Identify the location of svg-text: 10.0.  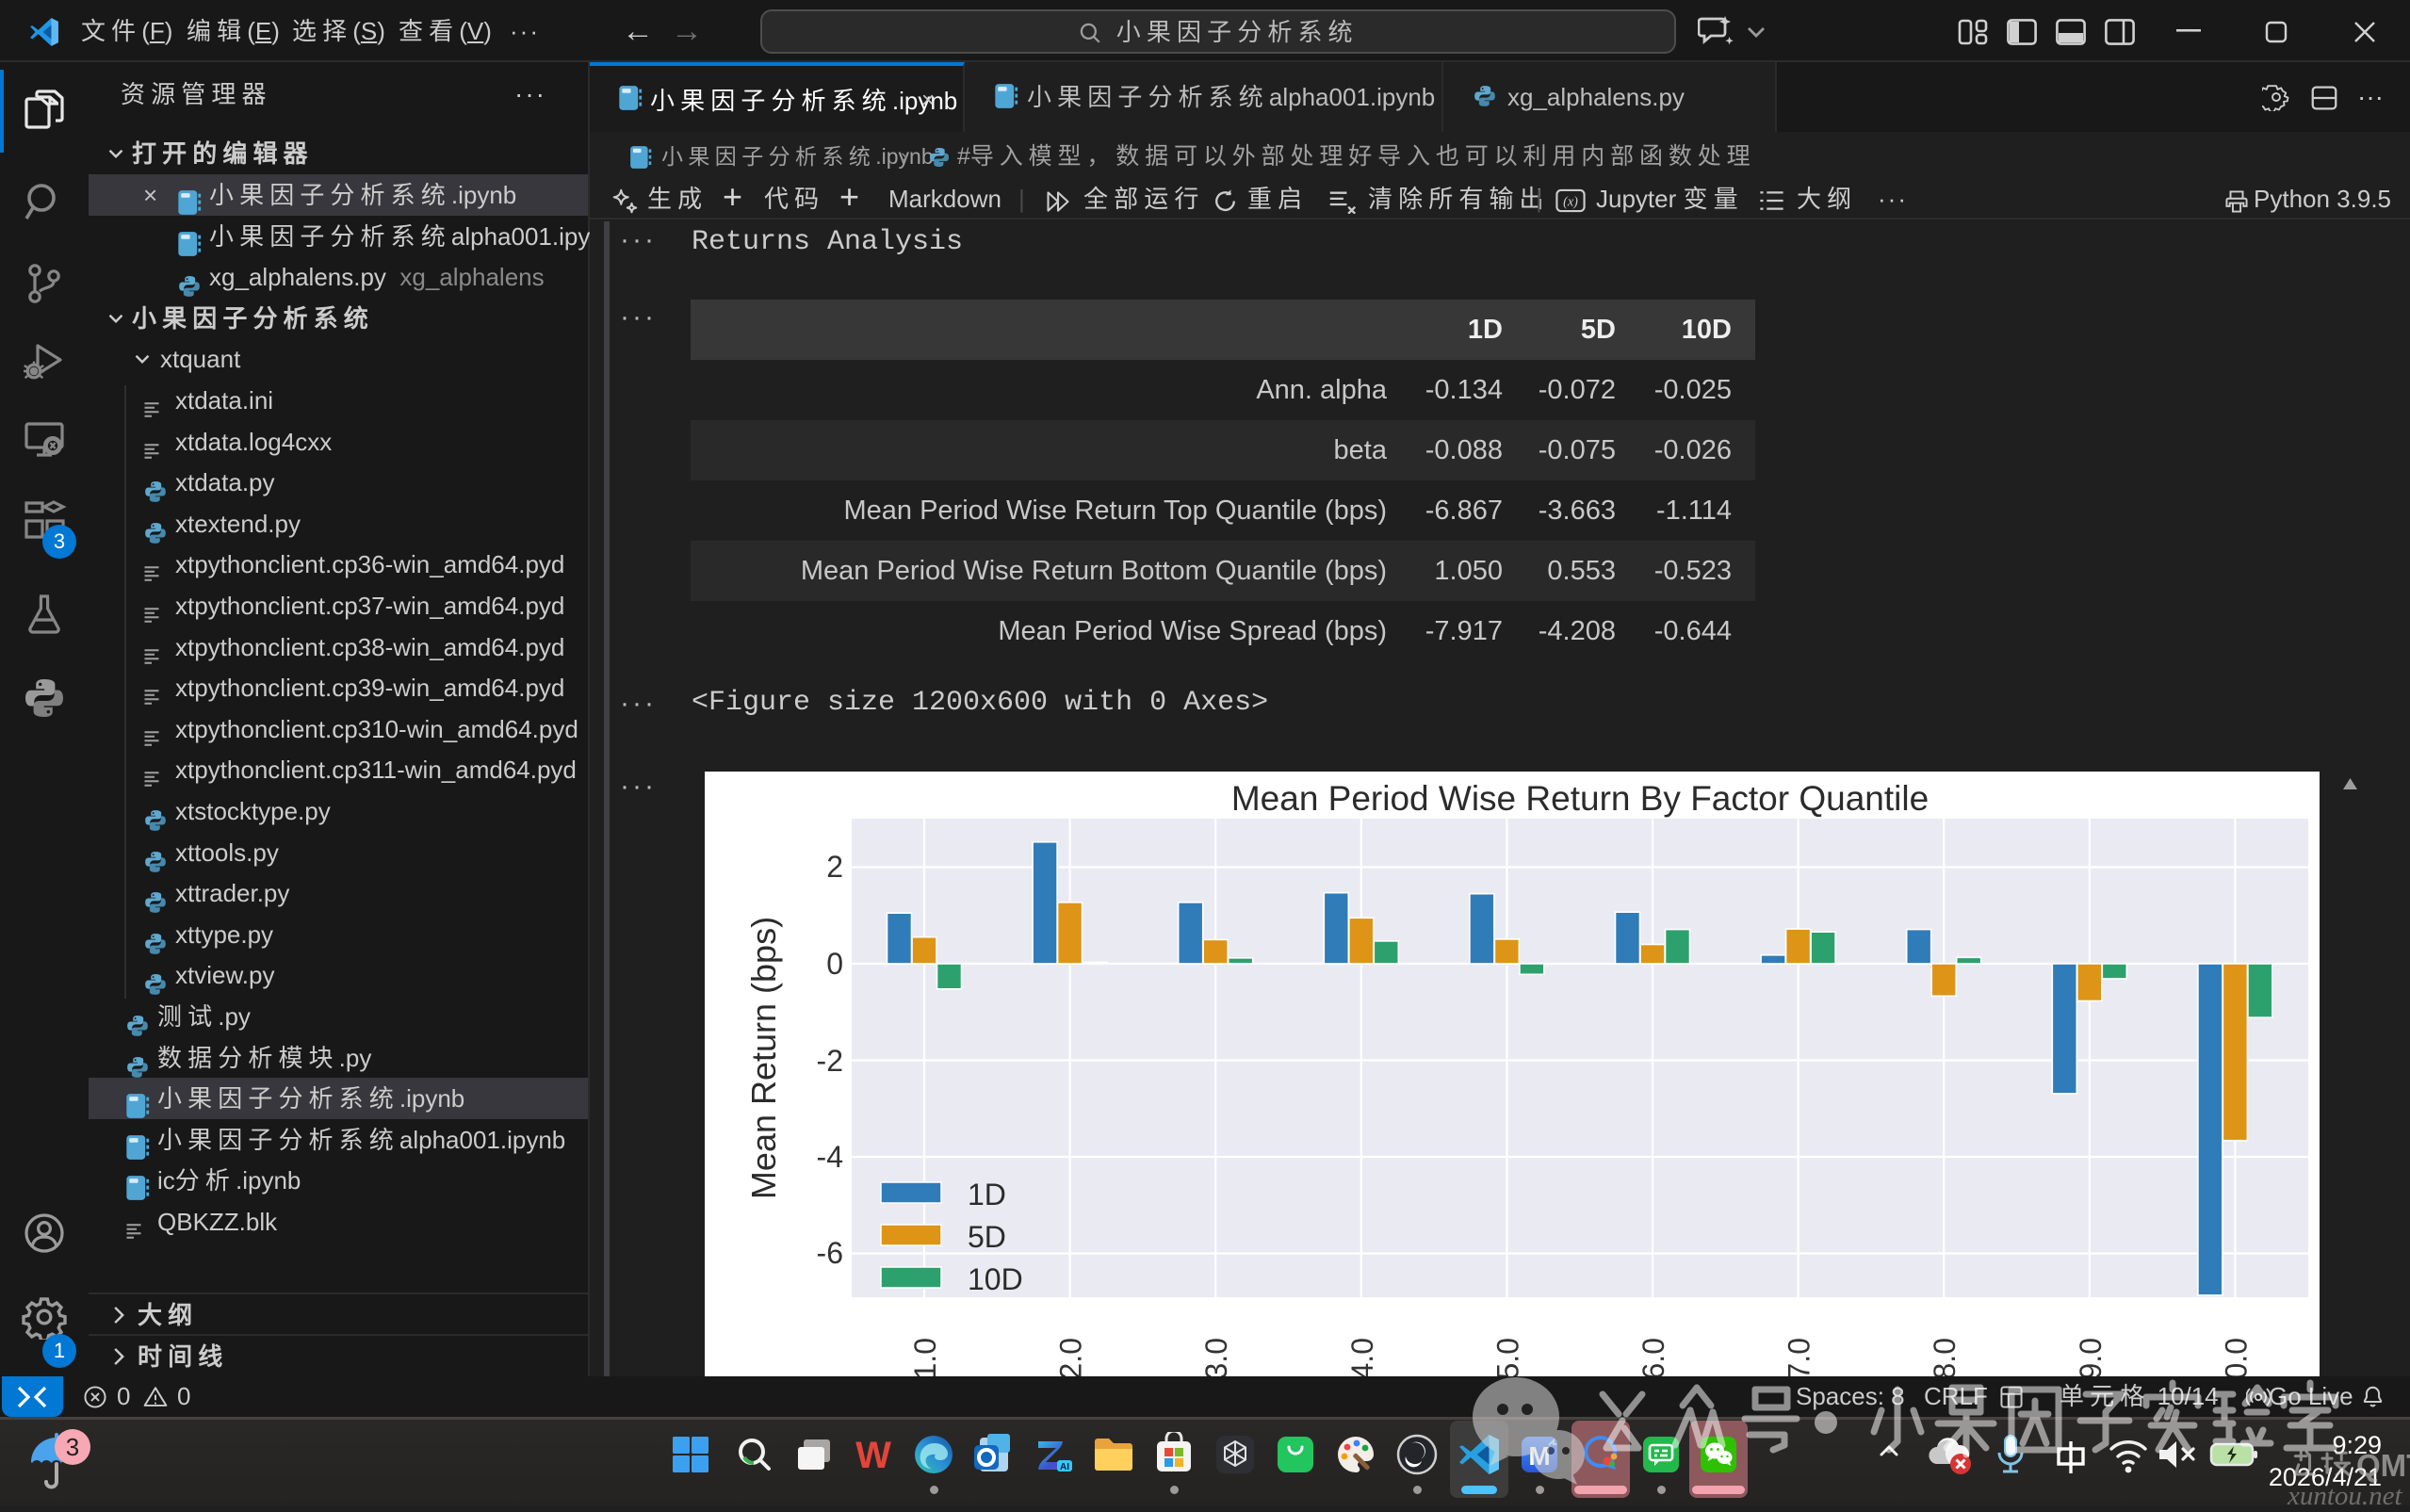
(2236, 1357).